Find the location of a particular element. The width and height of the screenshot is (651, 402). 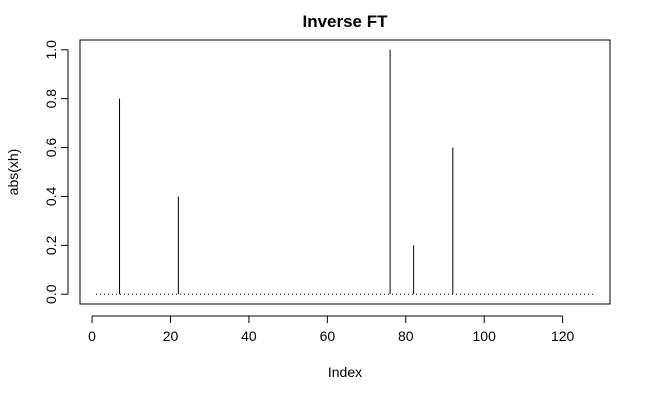

x-axis: 0 20 40 60 80 100 120 is located at coordinates (331, 329).